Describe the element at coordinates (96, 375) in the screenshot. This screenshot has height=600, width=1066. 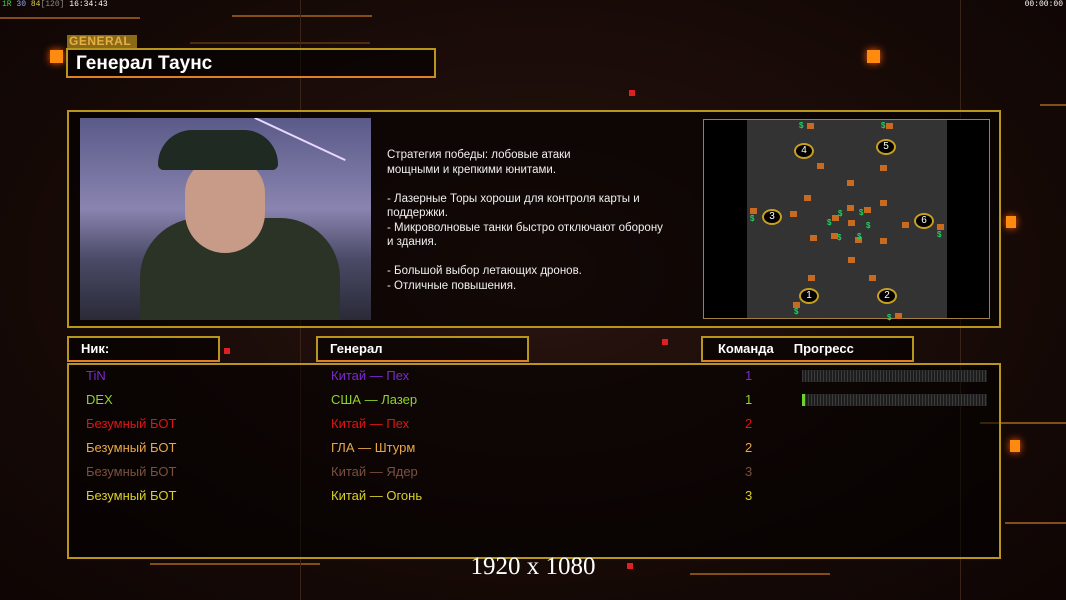
I see `player-nick: TiN` at that location.